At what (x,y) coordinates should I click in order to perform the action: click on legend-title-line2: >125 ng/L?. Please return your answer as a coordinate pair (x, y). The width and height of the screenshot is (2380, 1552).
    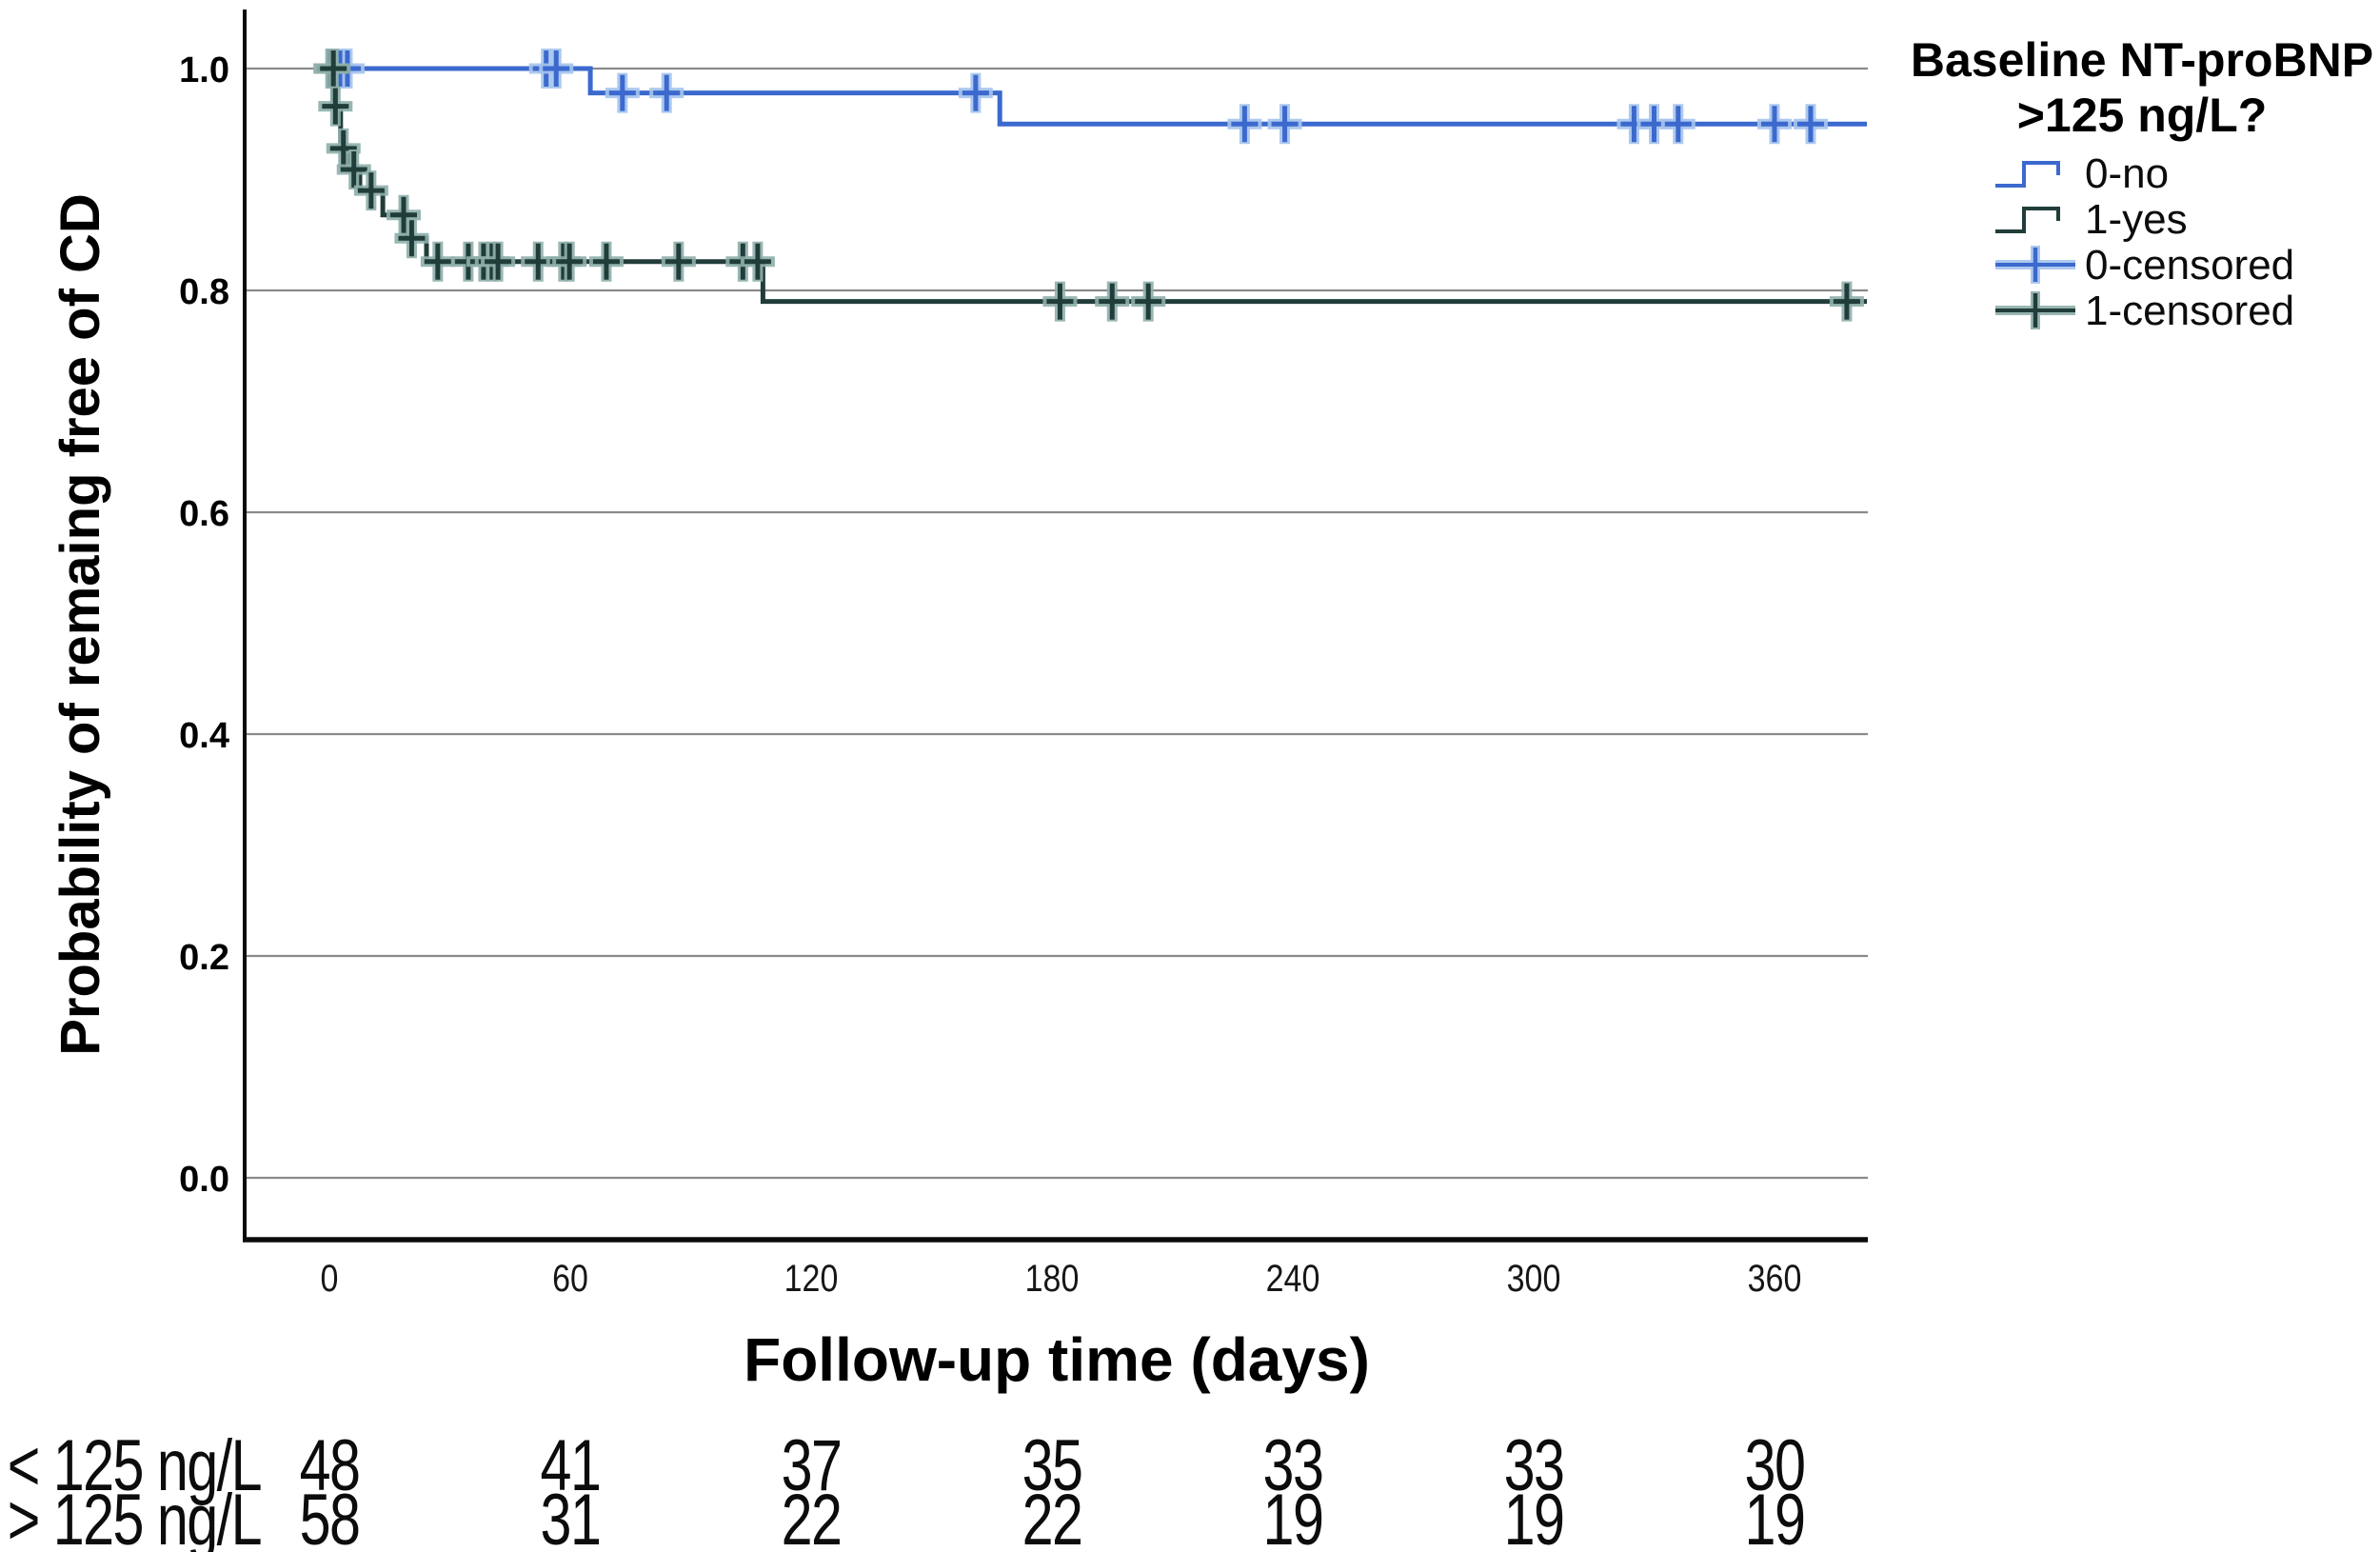
    Looking at the image, I should click on (2142, 116).